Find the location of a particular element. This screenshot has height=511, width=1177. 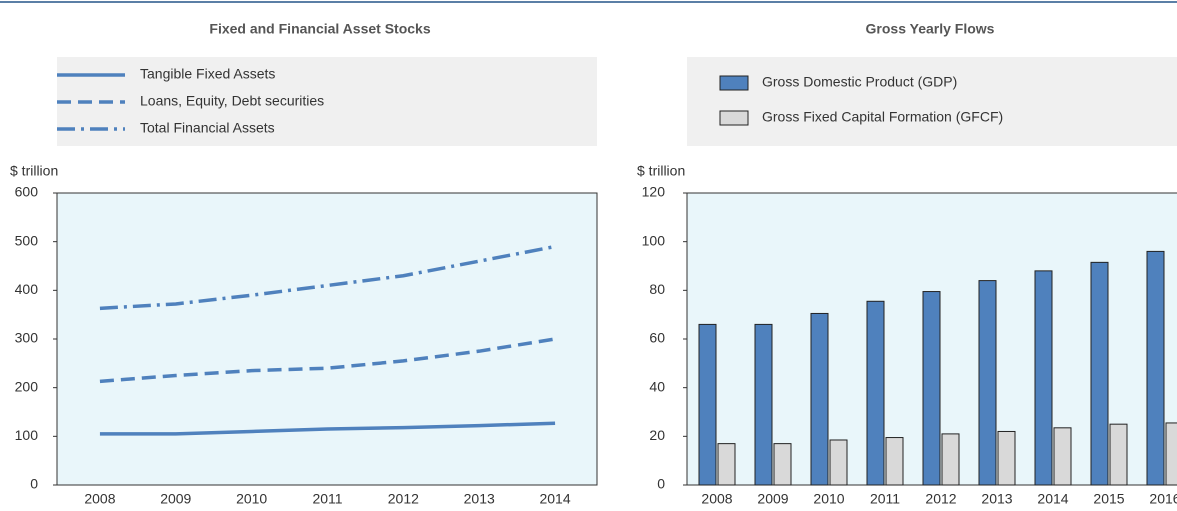

y-tick-label: 200 is located at coordinates (27, 386).